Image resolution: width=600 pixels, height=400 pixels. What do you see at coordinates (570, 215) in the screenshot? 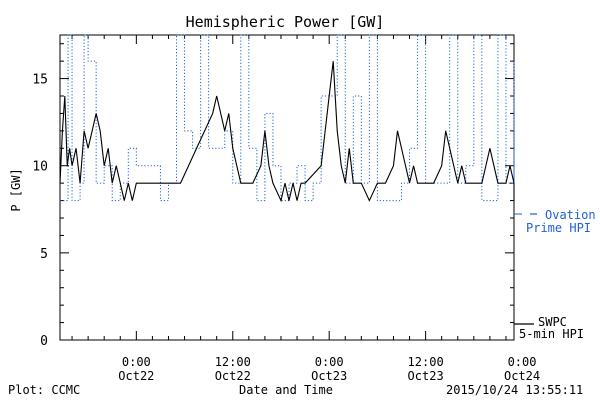
I see `legend-ovation-line1: Ovation` at bounding box center [570, 215].